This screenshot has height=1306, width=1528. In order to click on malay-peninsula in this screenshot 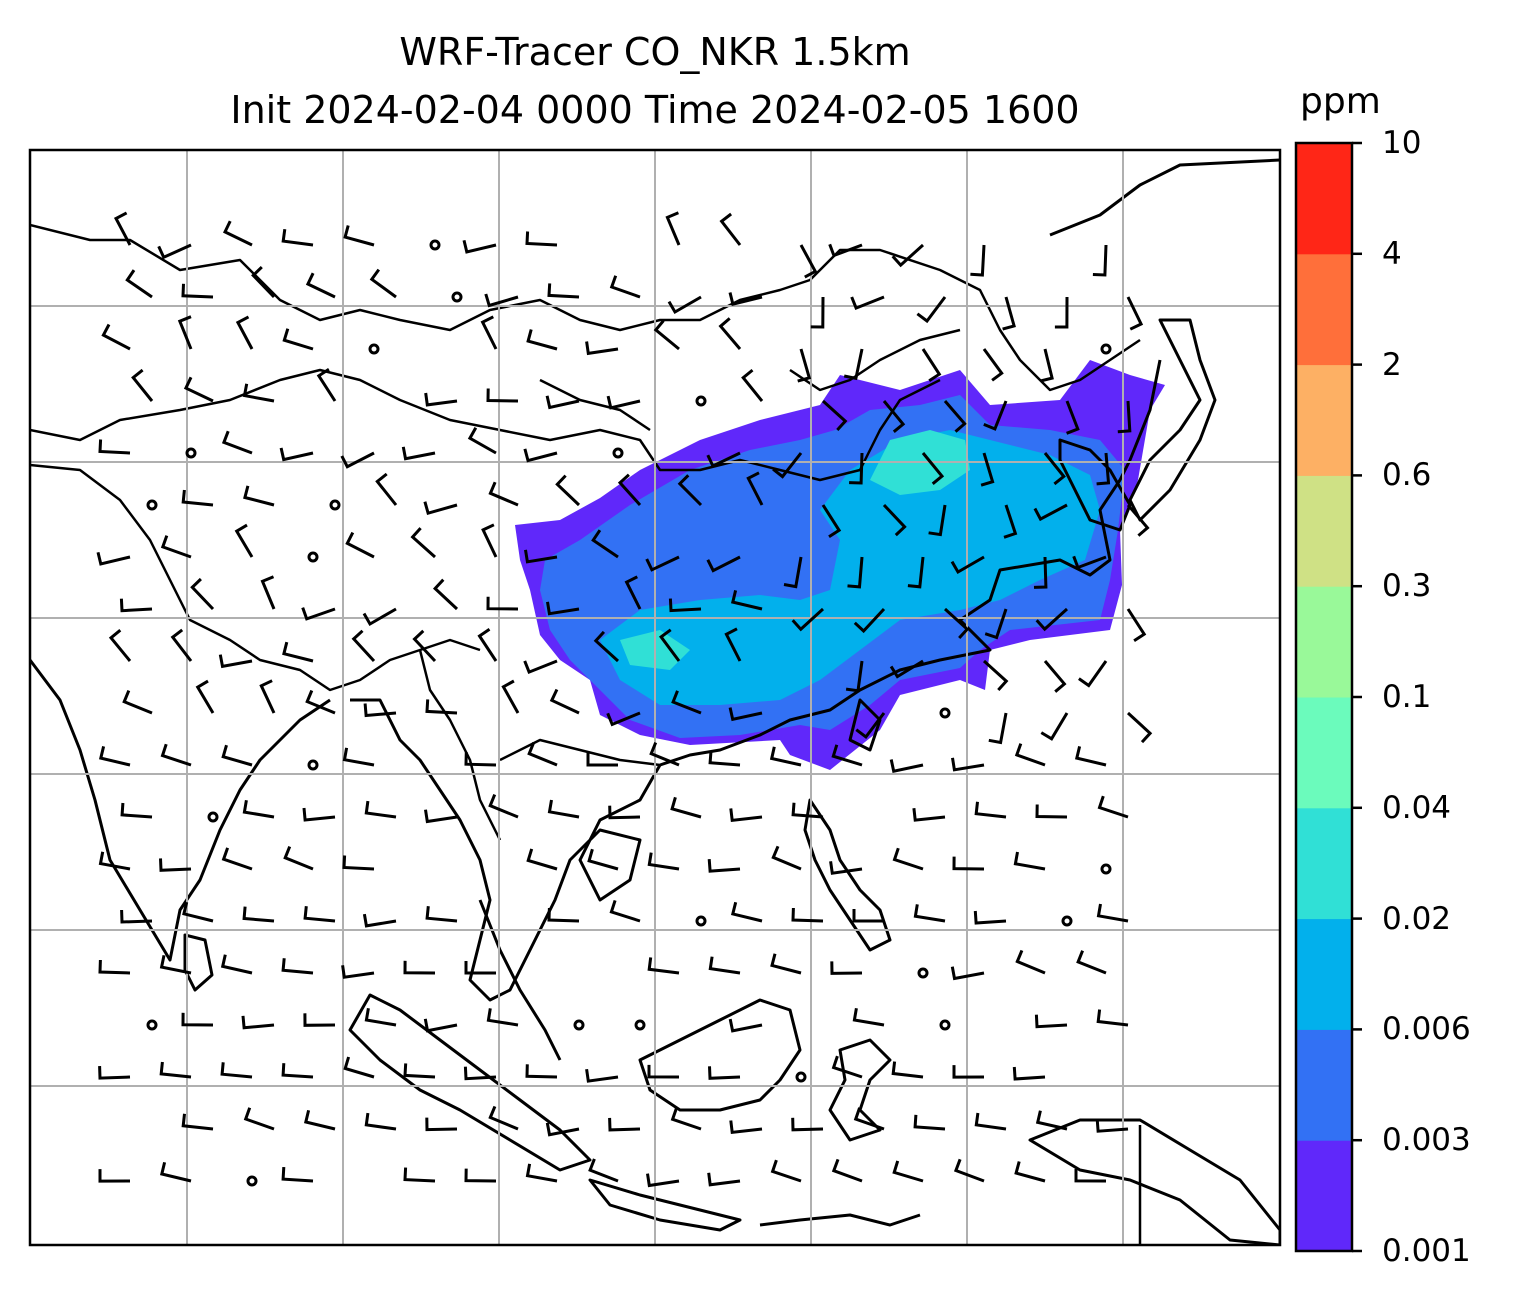, I will do `click(520, 980)`.